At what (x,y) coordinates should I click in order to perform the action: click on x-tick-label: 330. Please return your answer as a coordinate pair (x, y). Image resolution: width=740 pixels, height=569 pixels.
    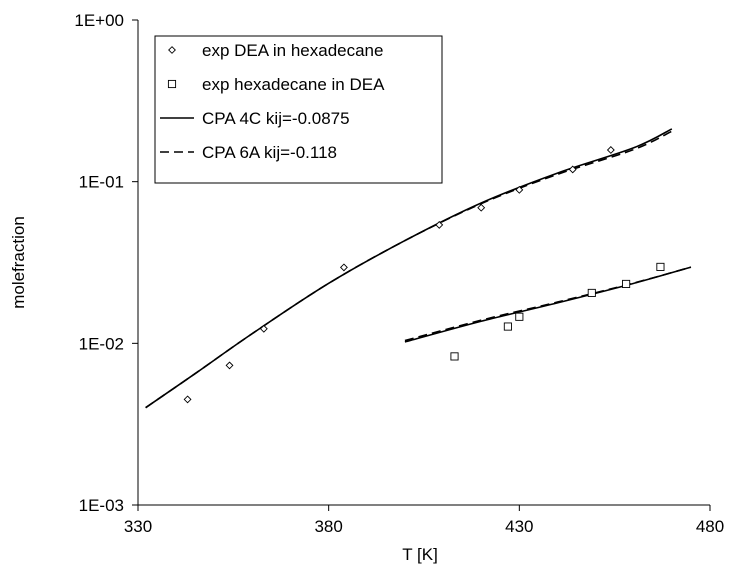
    Looking at the image, I should click on (138, 526).